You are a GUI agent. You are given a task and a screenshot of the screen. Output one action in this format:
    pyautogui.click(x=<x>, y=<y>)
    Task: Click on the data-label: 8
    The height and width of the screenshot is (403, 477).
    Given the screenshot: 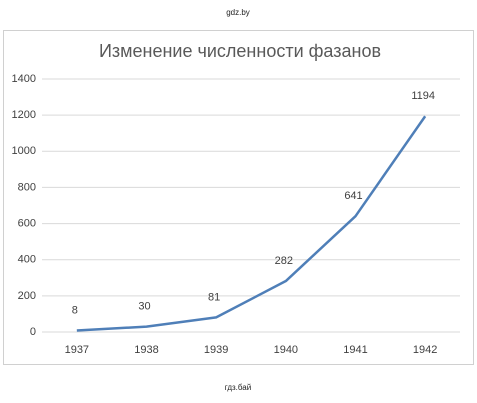 What is the action you would take?
    pyautogui.click(x=75, y=310)
    